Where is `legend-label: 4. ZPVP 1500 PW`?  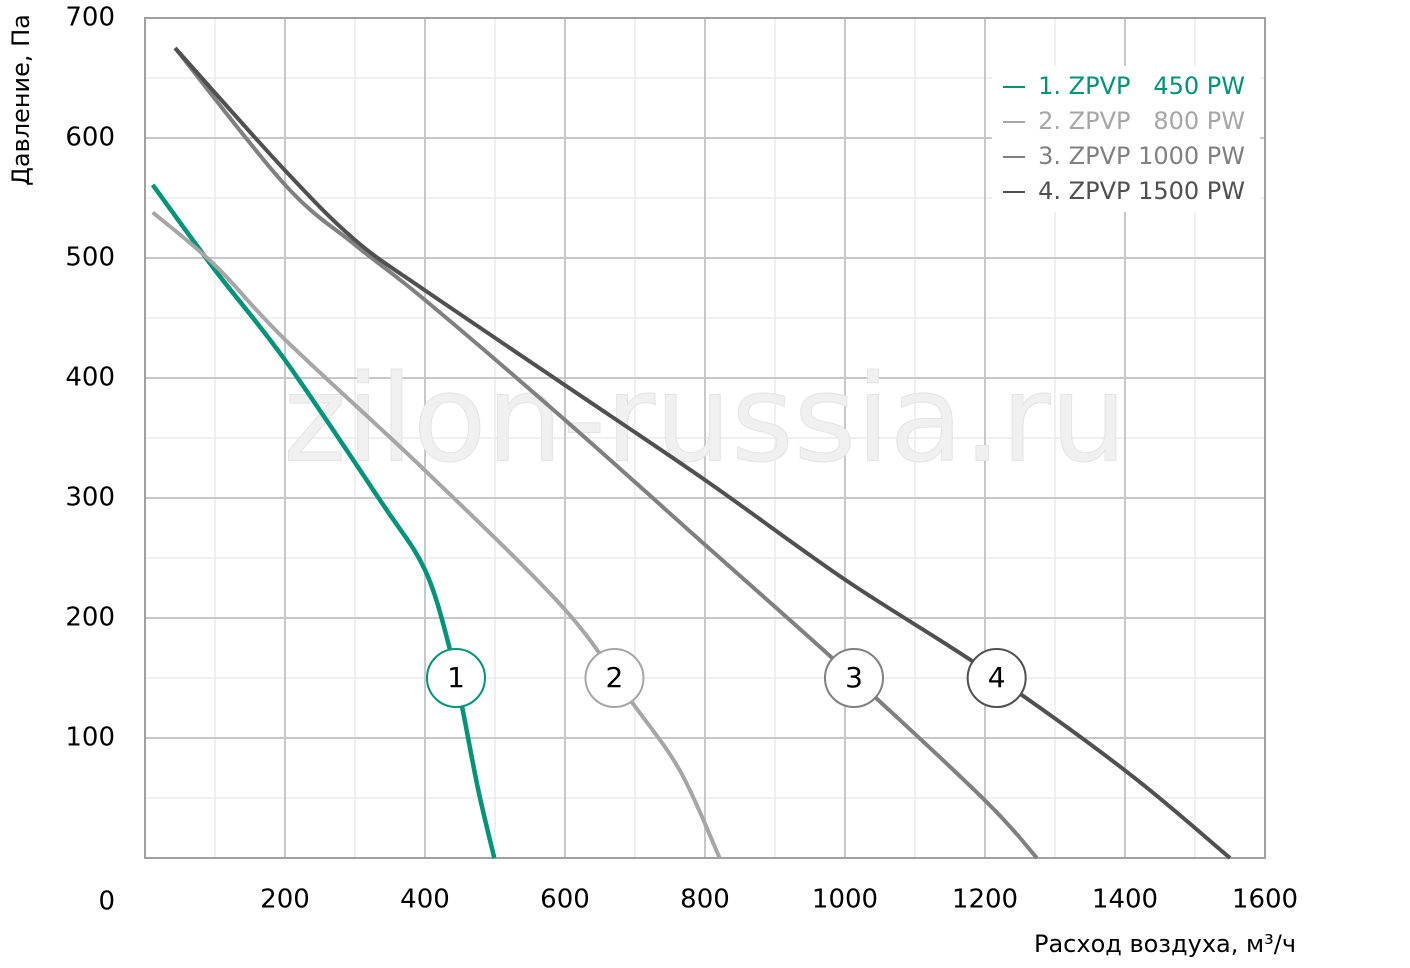 legend-label: 4. ZPVP 1500 PW is located at coordinates (1141, 191).